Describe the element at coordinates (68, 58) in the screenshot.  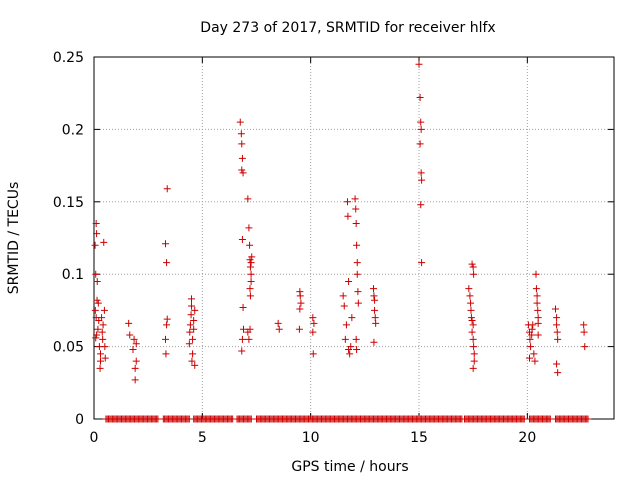
I see `y-tick-label: 0.25` at that location.